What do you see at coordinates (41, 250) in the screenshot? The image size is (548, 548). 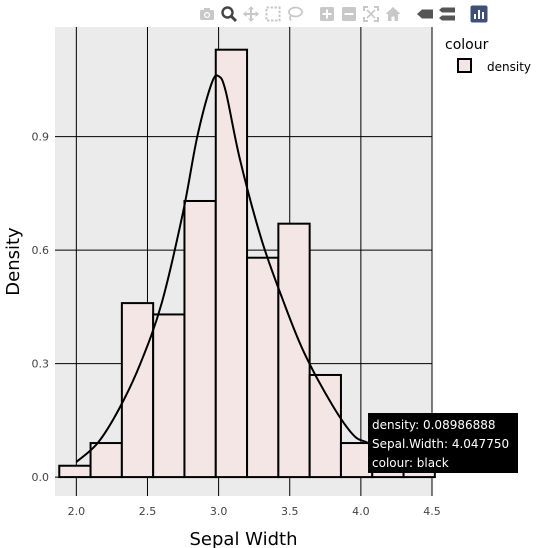 I see `y-tick-label: 0.6` at bounding box center [41, 250].